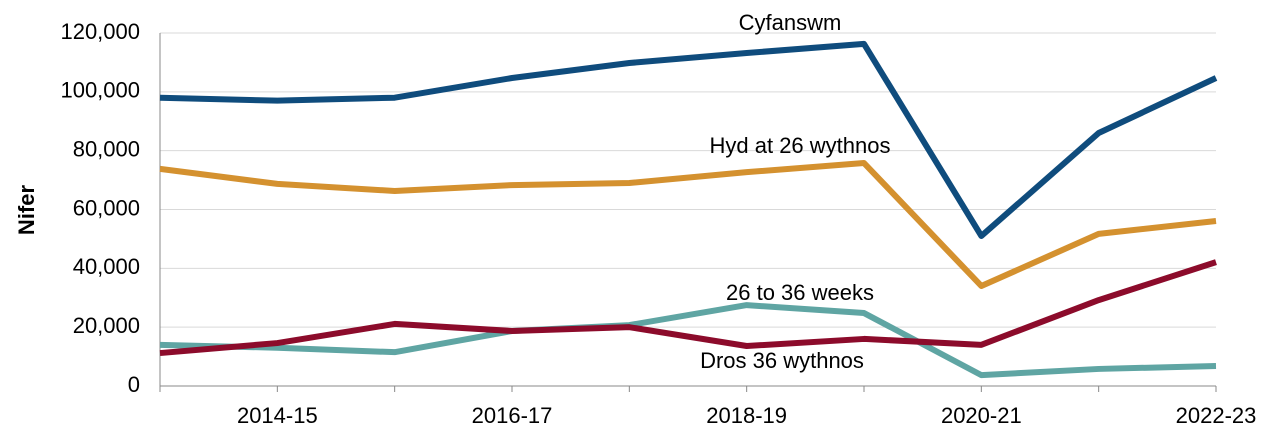  Describe the element at coordinates (26, 210) in the screenshot. I see `y-axis-label: Nifer` at that location.